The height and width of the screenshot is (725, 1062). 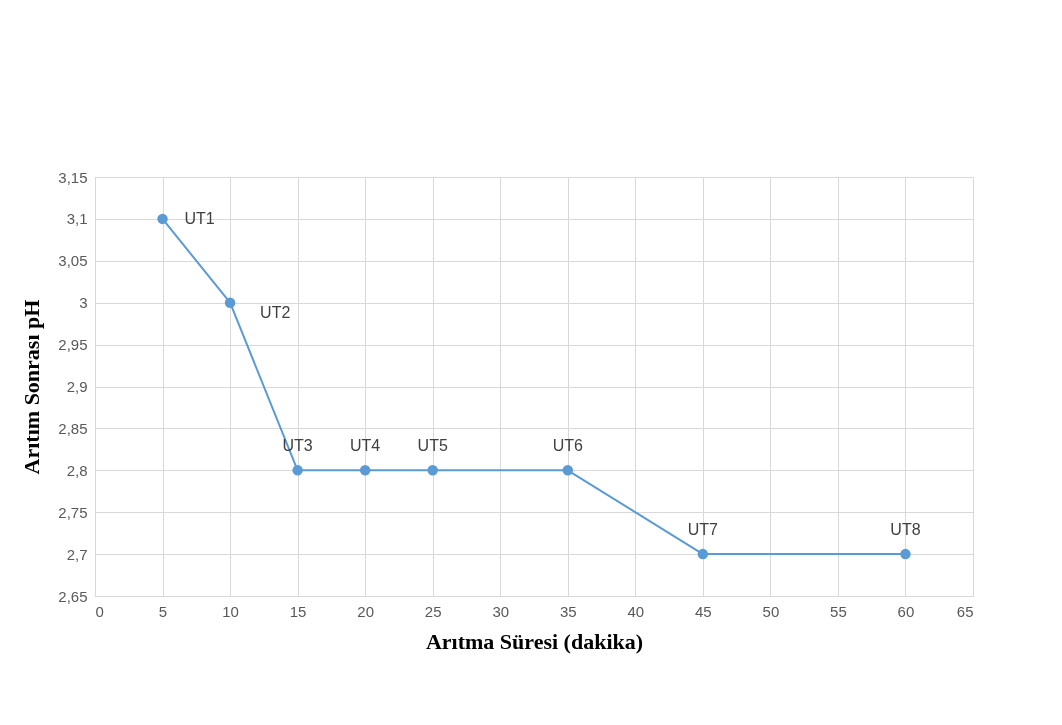 I want to click on annotation: UT4, so click(x=365, y=446).